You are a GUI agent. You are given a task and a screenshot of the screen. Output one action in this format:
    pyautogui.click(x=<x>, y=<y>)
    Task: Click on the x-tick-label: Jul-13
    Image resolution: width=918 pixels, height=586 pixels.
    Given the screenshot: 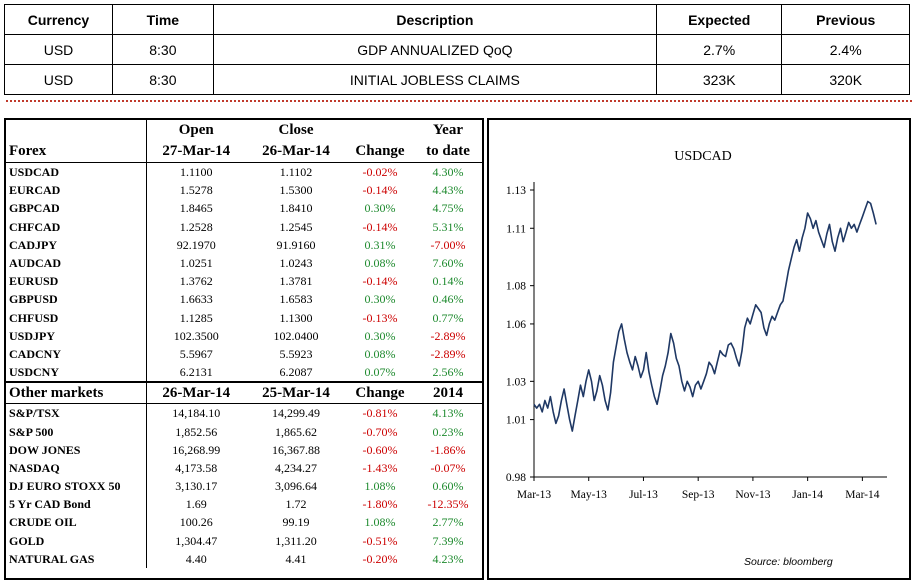 What is the action you would take?
    pyautogui.click(x=643, y=495)
    